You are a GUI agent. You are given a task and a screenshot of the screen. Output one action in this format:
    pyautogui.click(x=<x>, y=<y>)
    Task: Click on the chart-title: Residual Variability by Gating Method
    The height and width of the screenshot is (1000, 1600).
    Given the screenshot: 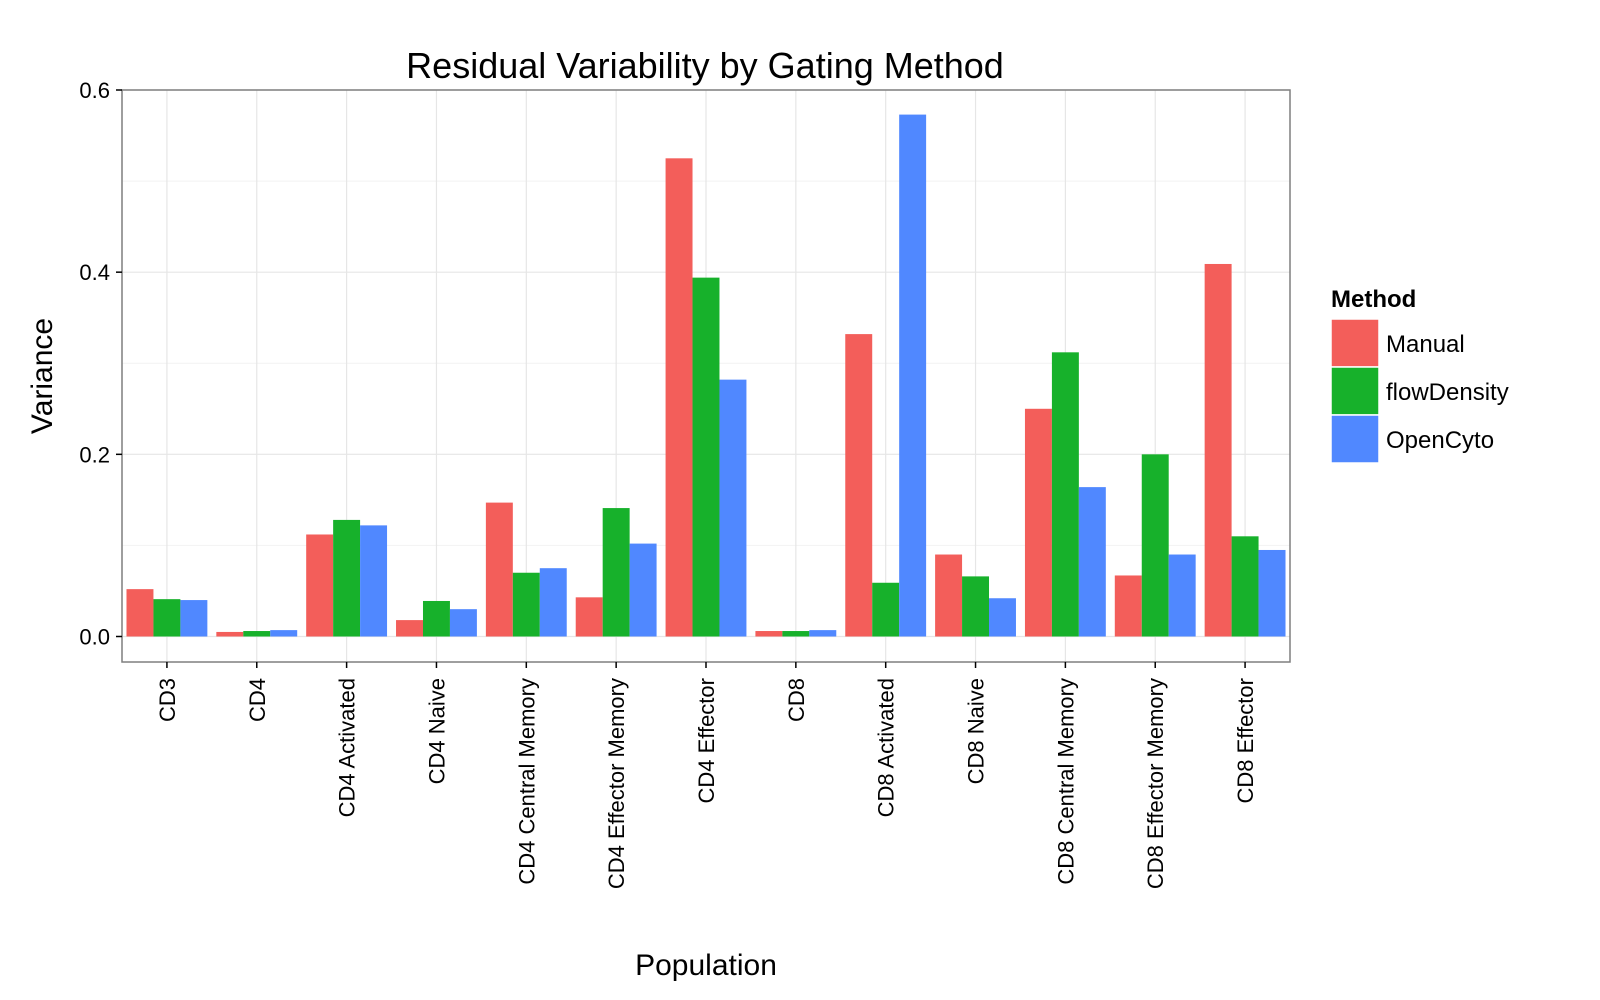 What is the action you would take?
    pyautogui.click(x=705, y=65)
    